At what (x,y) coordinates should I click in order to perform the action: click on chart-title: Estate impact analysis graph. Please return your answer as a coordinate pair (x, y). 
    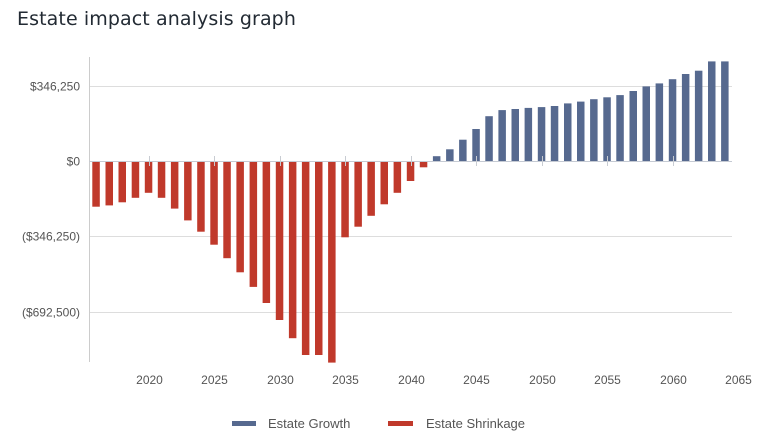
    Looking at the image, I should click on (156, 19).